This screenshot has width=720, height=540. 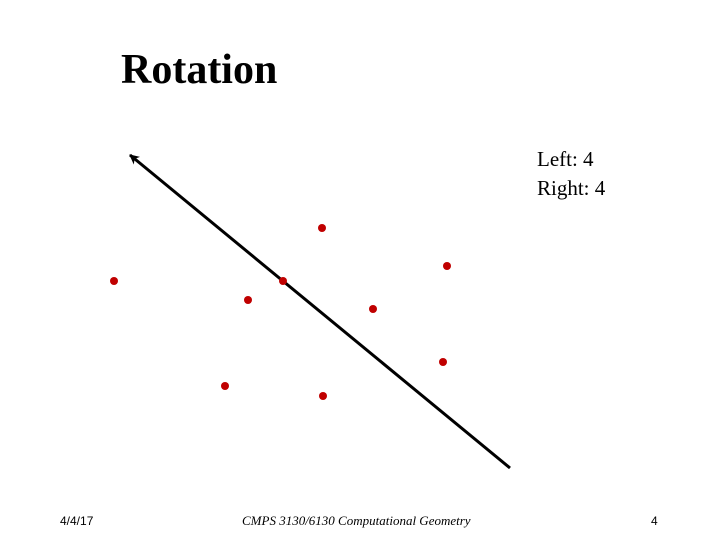 I want to click on footer-date: 4/4/17, so click(x=77, y=521).